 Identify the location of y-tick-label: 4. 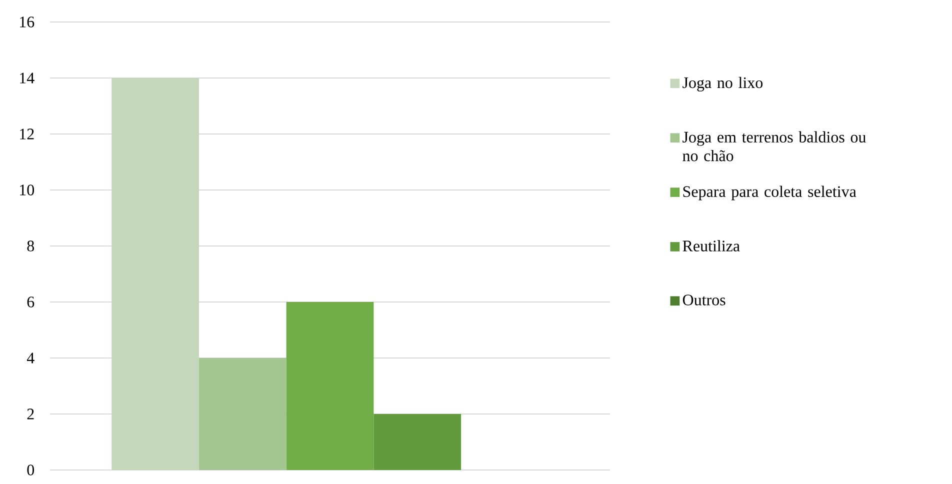
(30, 358).